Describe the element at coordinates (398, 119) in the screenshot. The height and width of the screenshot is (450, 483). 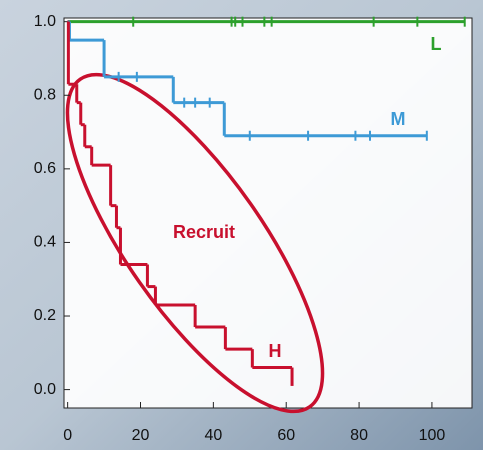
I see `series-label: M` at that location.